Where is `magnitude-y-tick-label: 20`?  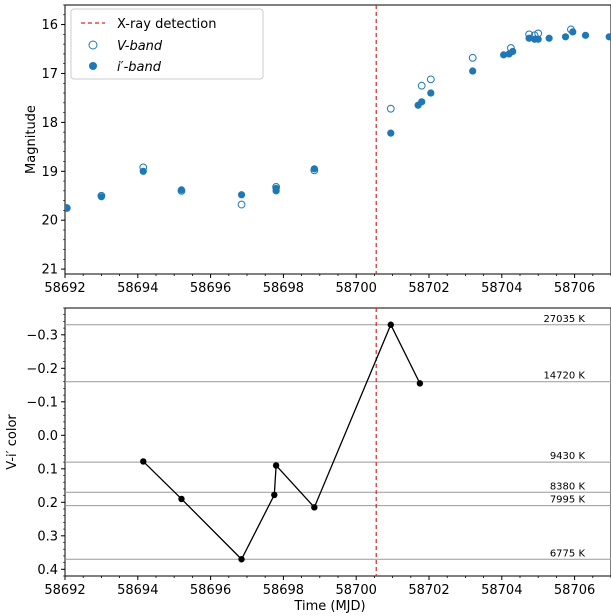 magnitude-y-tick-label: 20 is located at coordinates (49, 221).